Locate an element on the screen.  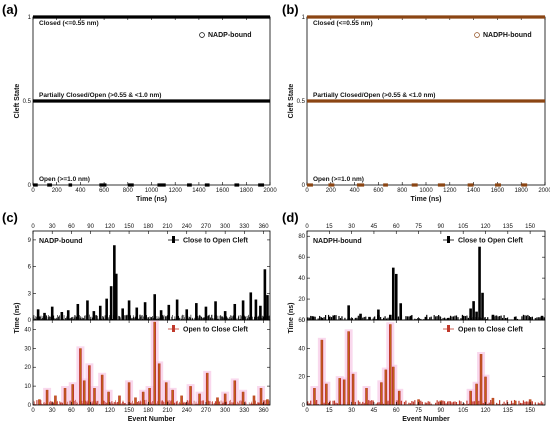
x-tick-label: 400 is located at coordinates (355, 191).